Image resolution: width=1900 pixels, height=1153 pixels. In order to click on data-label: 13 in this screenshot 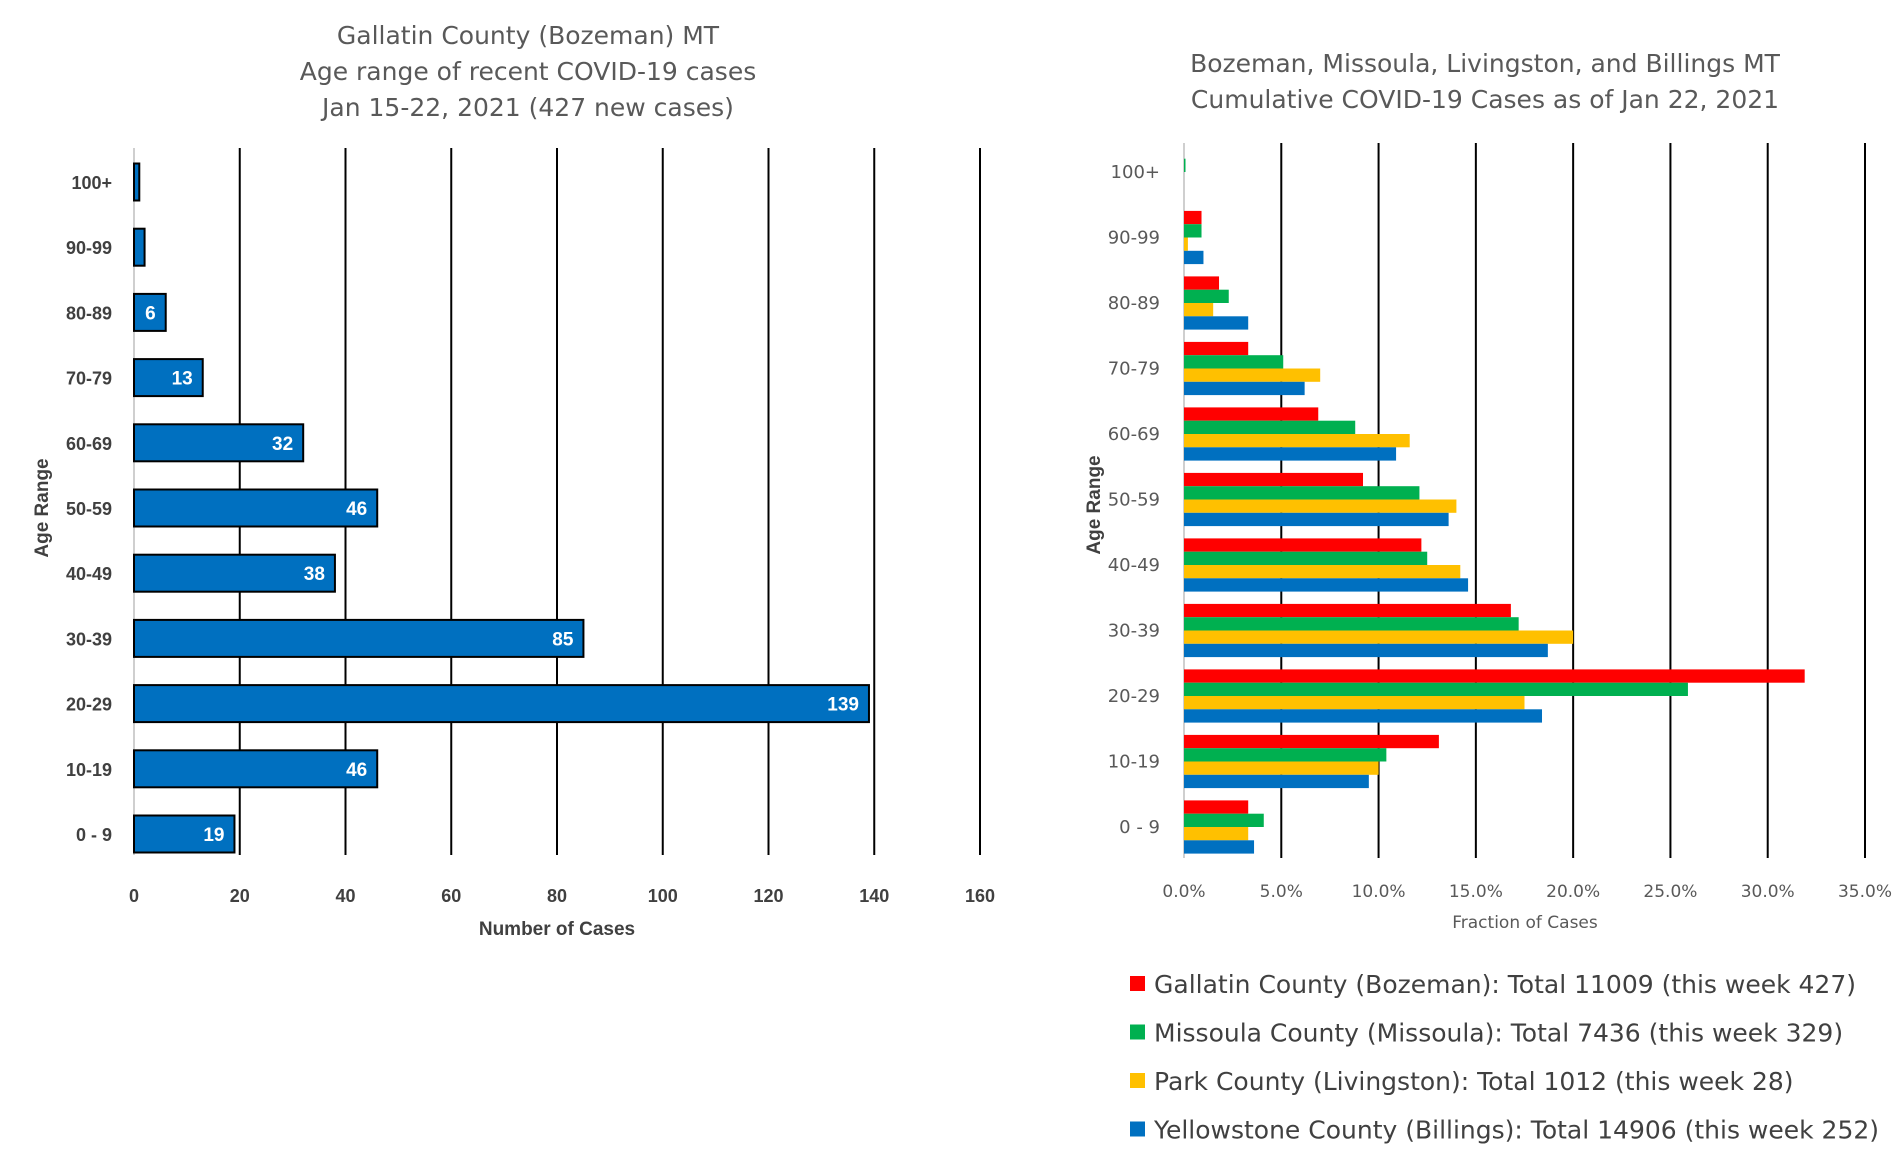, I will do `click(182, 379)`.